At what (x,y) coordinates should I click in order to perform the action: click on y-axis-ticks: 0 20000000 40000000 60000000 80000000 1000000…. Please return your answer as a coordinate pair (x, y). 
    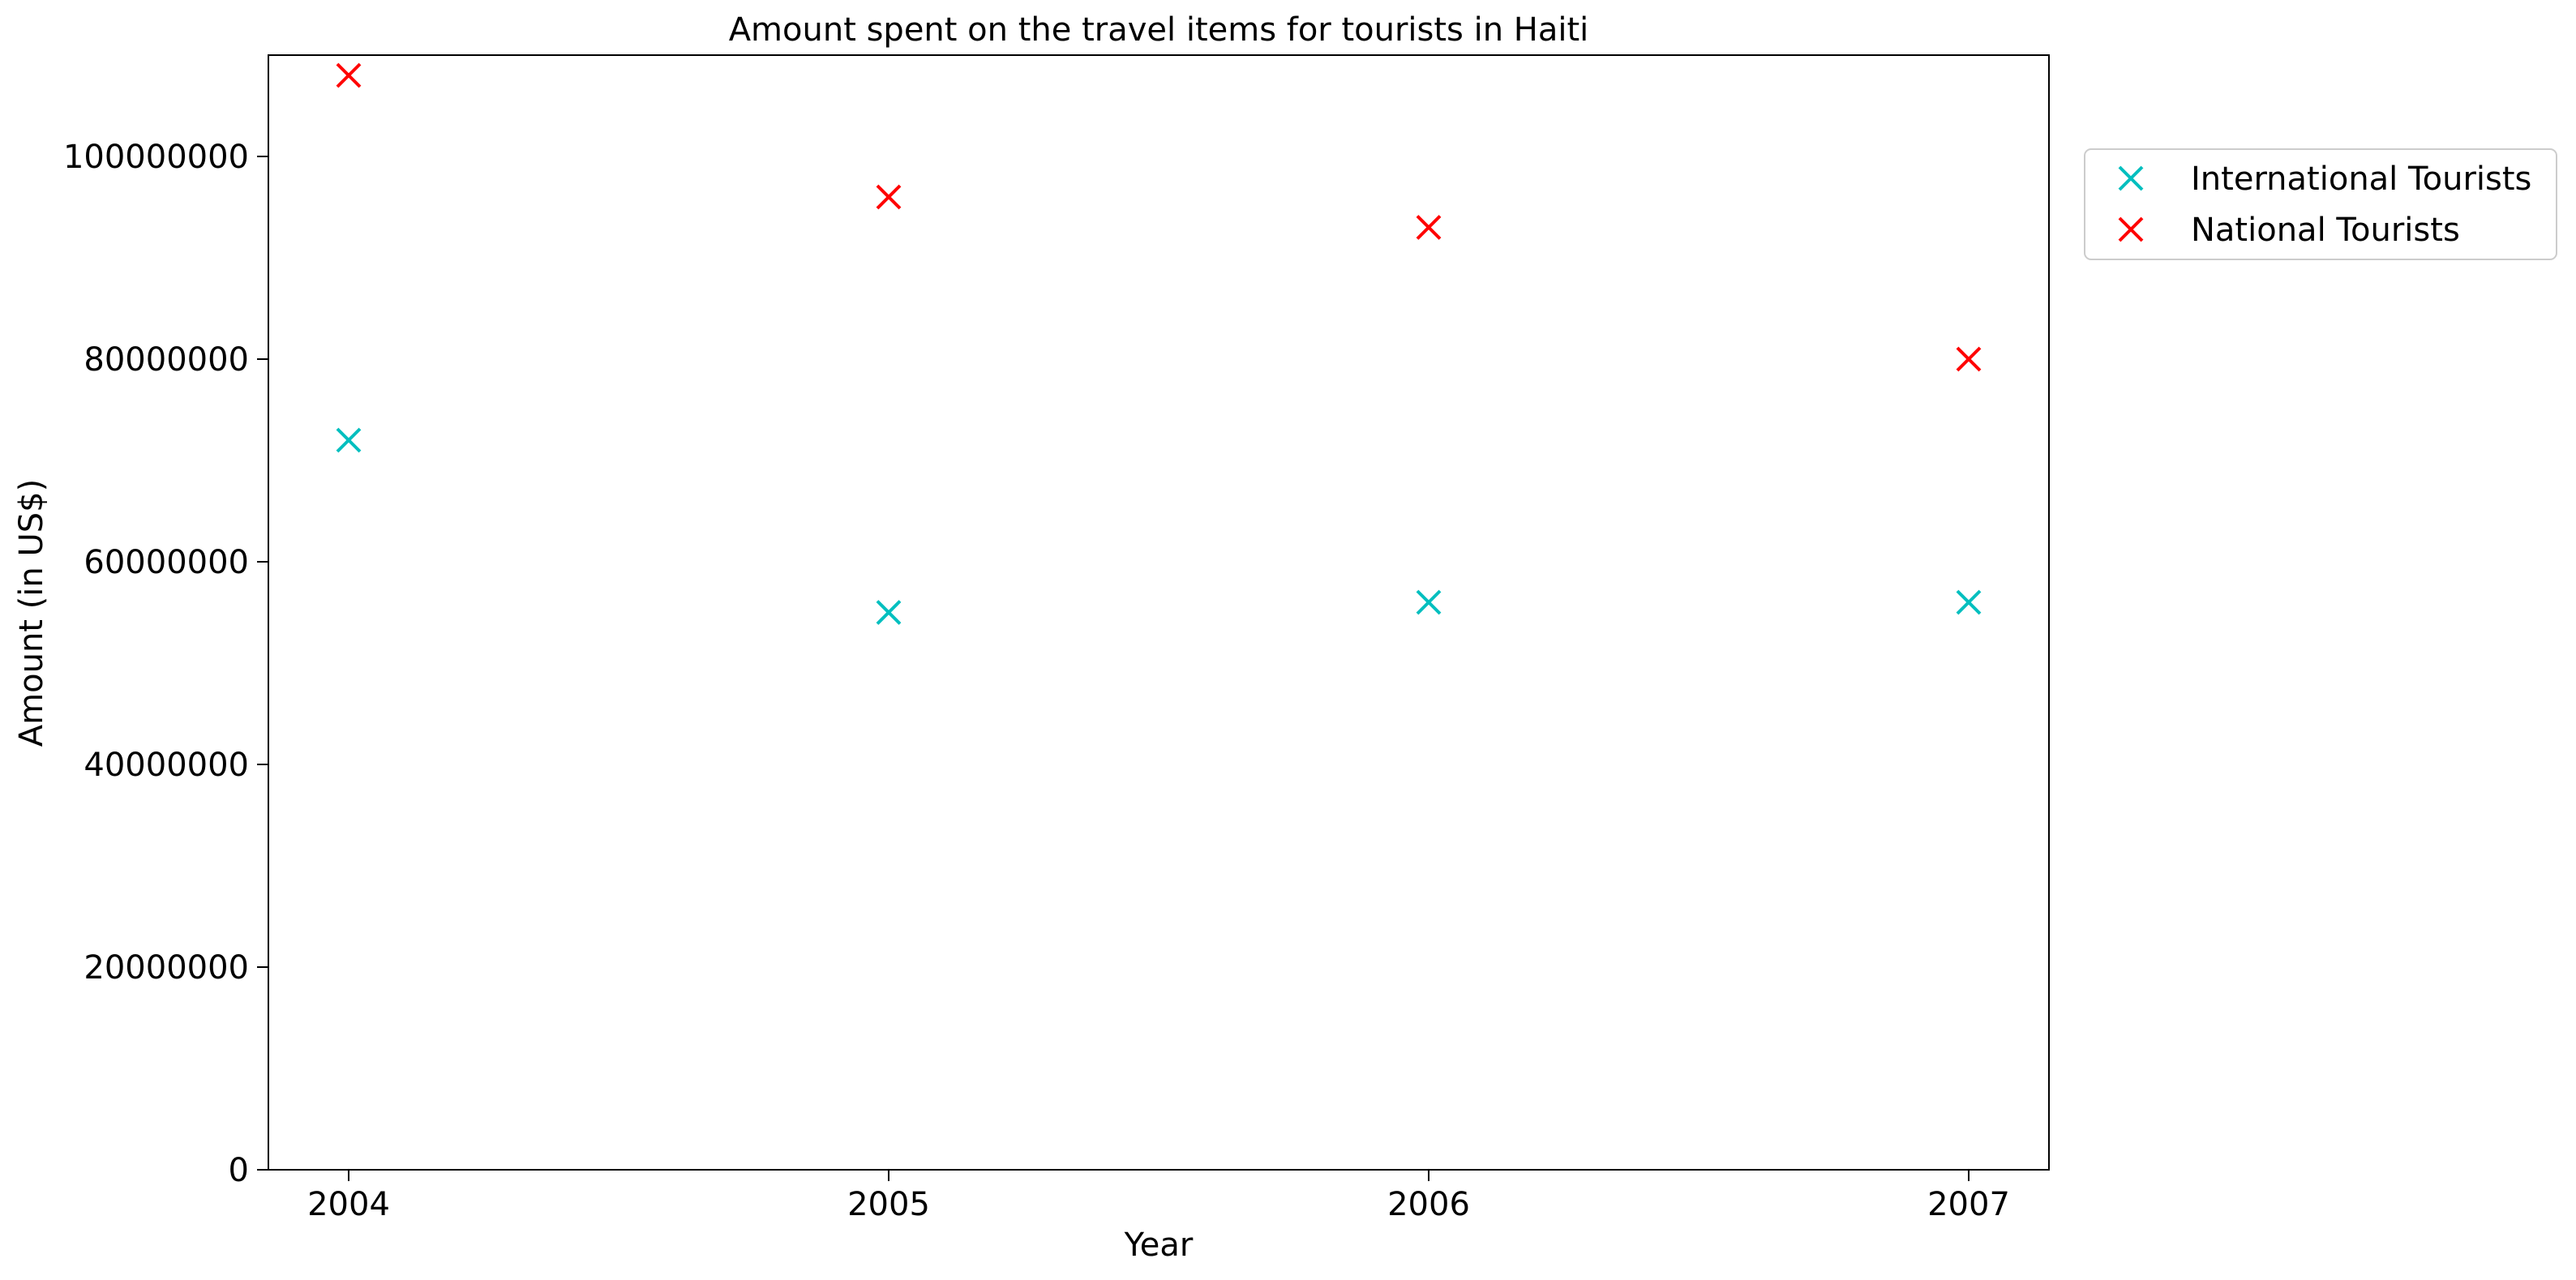
    Looking at the image, I should click on (165, 664).